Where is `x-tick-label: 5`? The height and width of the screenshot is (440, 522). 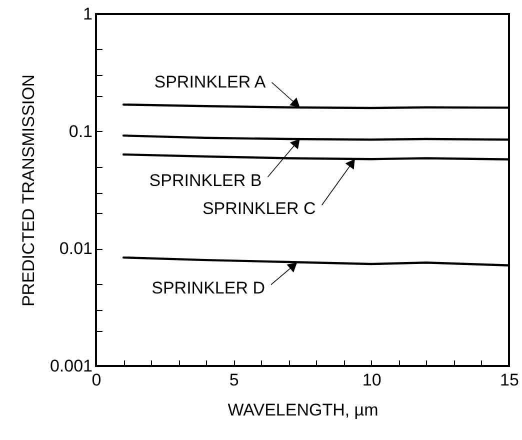
x-tick-label: 5 is located at coordinates (234, 380).